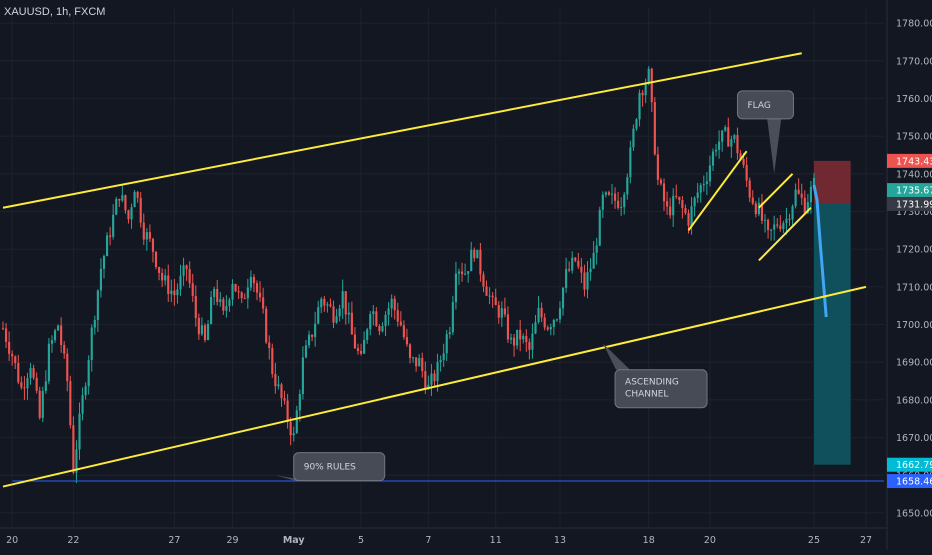 Image resolution: width=932 pixels, height=555 pixels. What do you see at coordinates (914, 400) in the screenshot?
I see `y-tick-label: 1680.00` at bounding box center [914, 400].